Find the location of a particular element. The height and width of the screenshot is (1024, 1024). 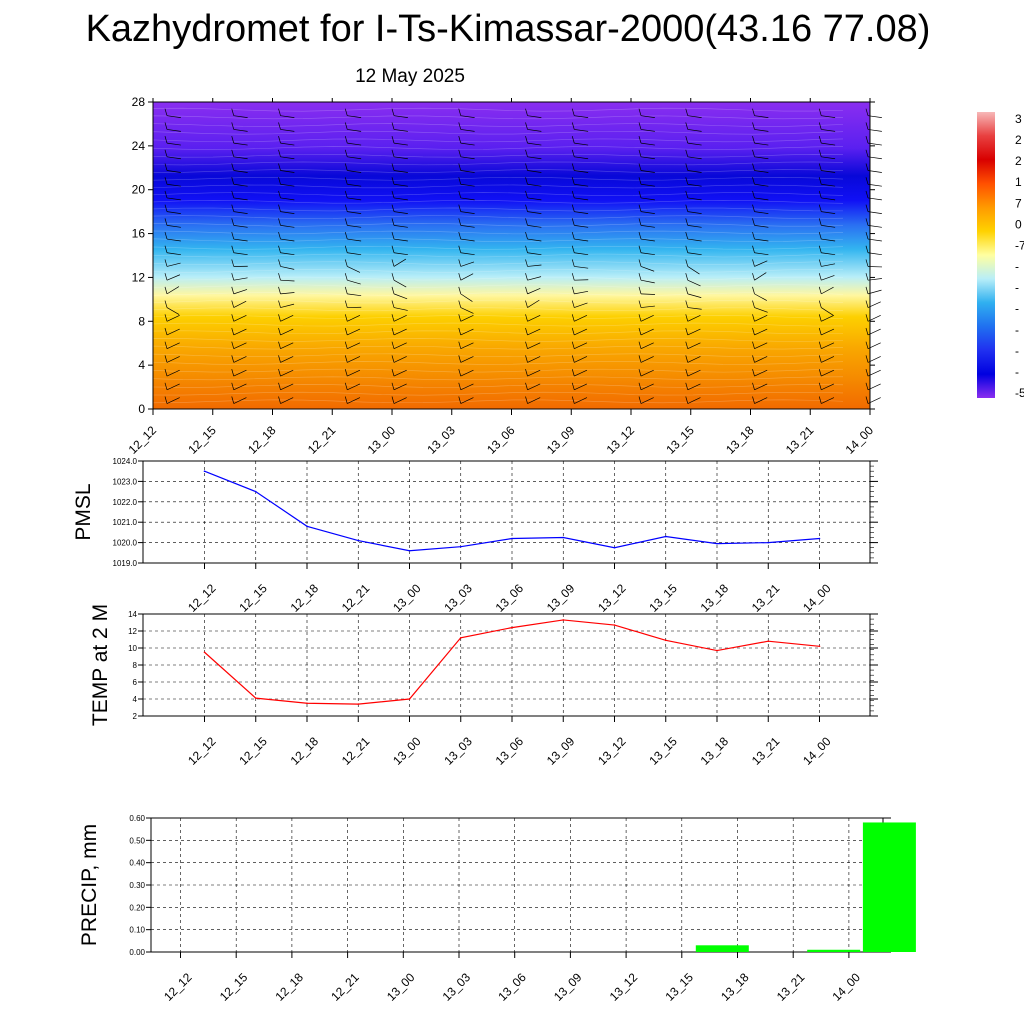

colorbar-label: 3 is located at coordinates (1018, 119).